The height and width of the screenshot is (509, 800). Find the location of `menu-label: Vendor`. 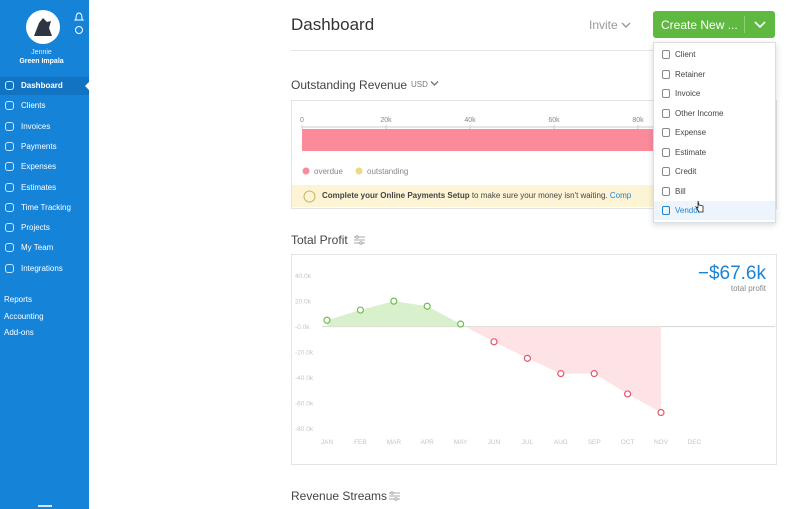

menu-label: Vendor is located at coordinates (688, 210).